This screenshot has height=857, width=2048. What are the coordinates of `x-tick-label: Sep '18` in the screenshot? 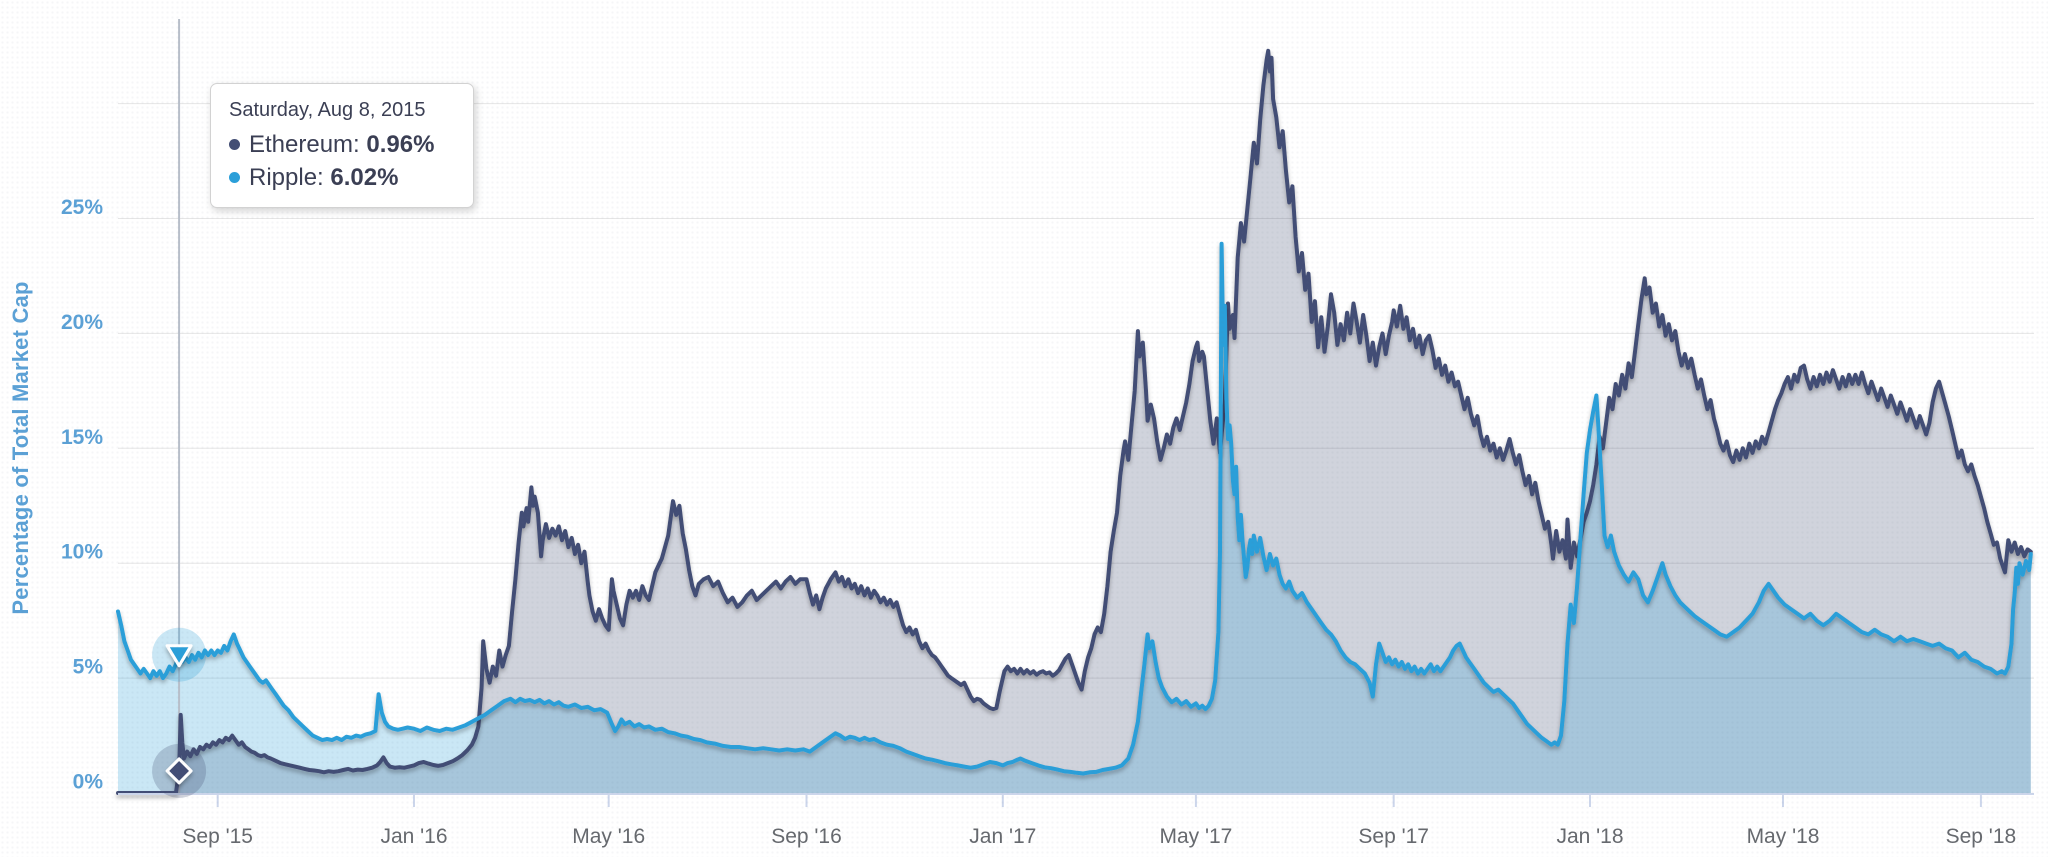 It's located at (1981, 836).